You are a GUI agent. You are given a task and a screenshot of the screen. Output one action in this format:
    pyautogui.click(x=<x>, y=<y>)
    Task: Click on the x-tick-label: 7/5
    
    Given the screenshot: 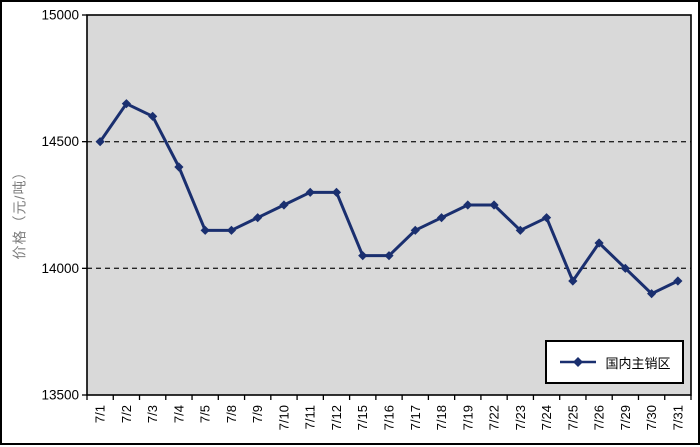 What is the action you would take?
    pyautogui.click(x=205, y=414)
    